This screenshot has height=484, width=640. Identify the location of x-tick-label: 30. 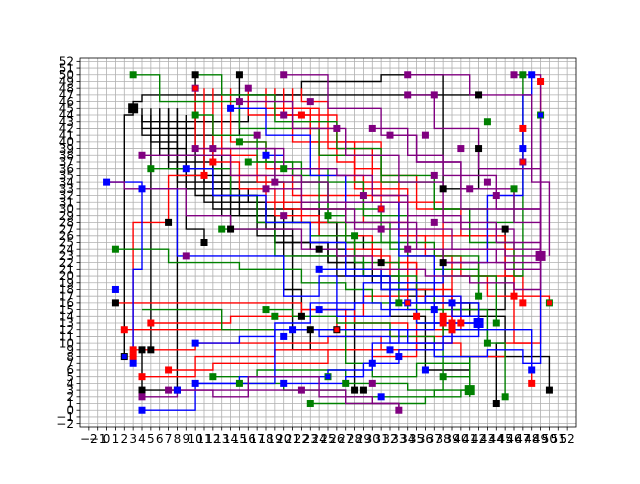
(372, 439).